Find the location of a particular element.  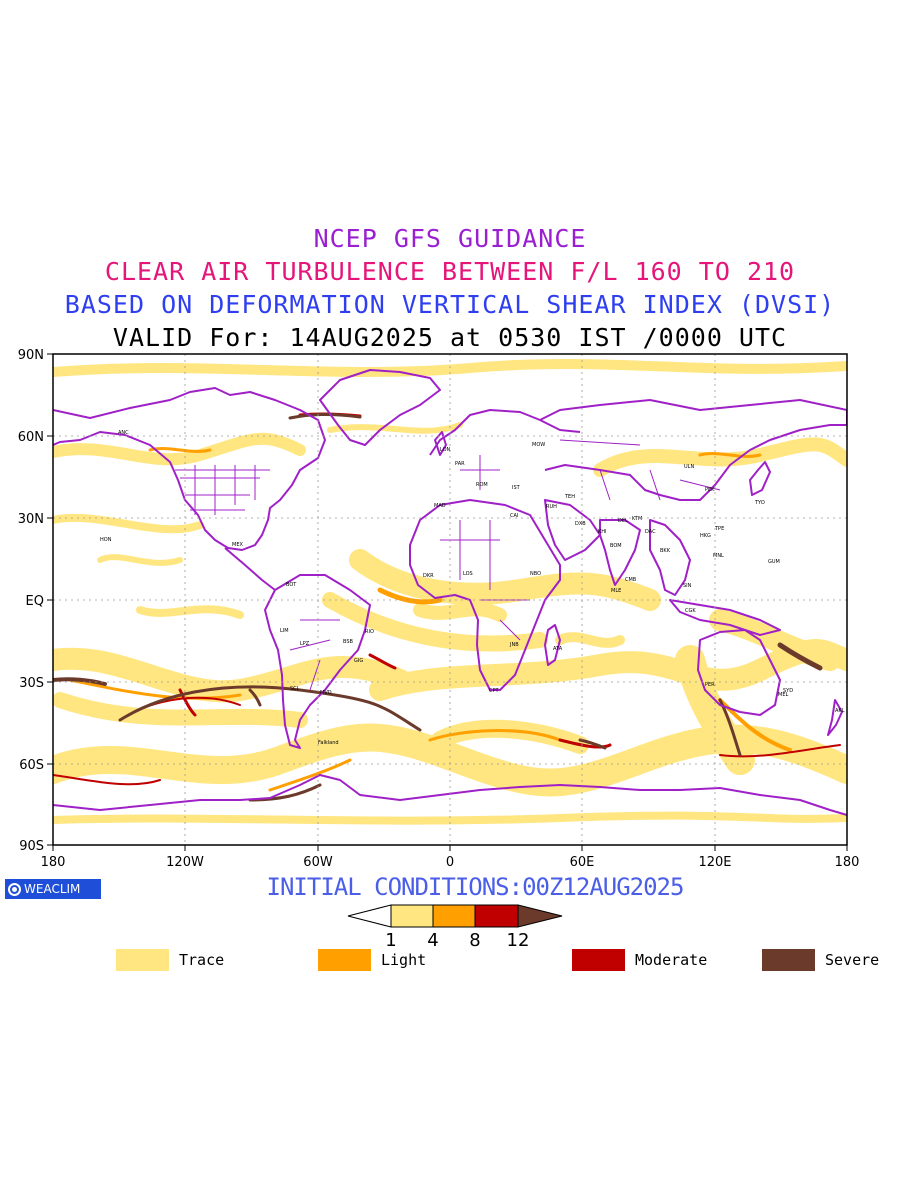

station-label: PER is located at coordinates (710, 685).